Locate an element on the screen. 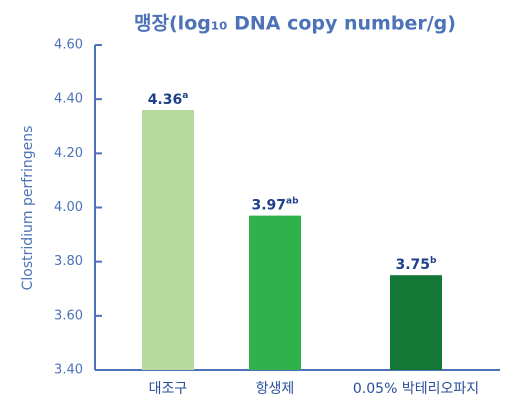  x-tick-label: 항생제 is located at coordinates (275, 389).